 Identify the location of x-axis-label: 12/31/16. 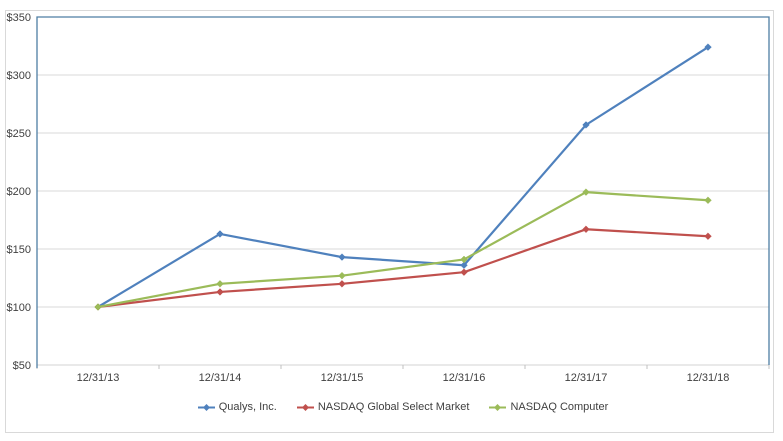
(464, 378).